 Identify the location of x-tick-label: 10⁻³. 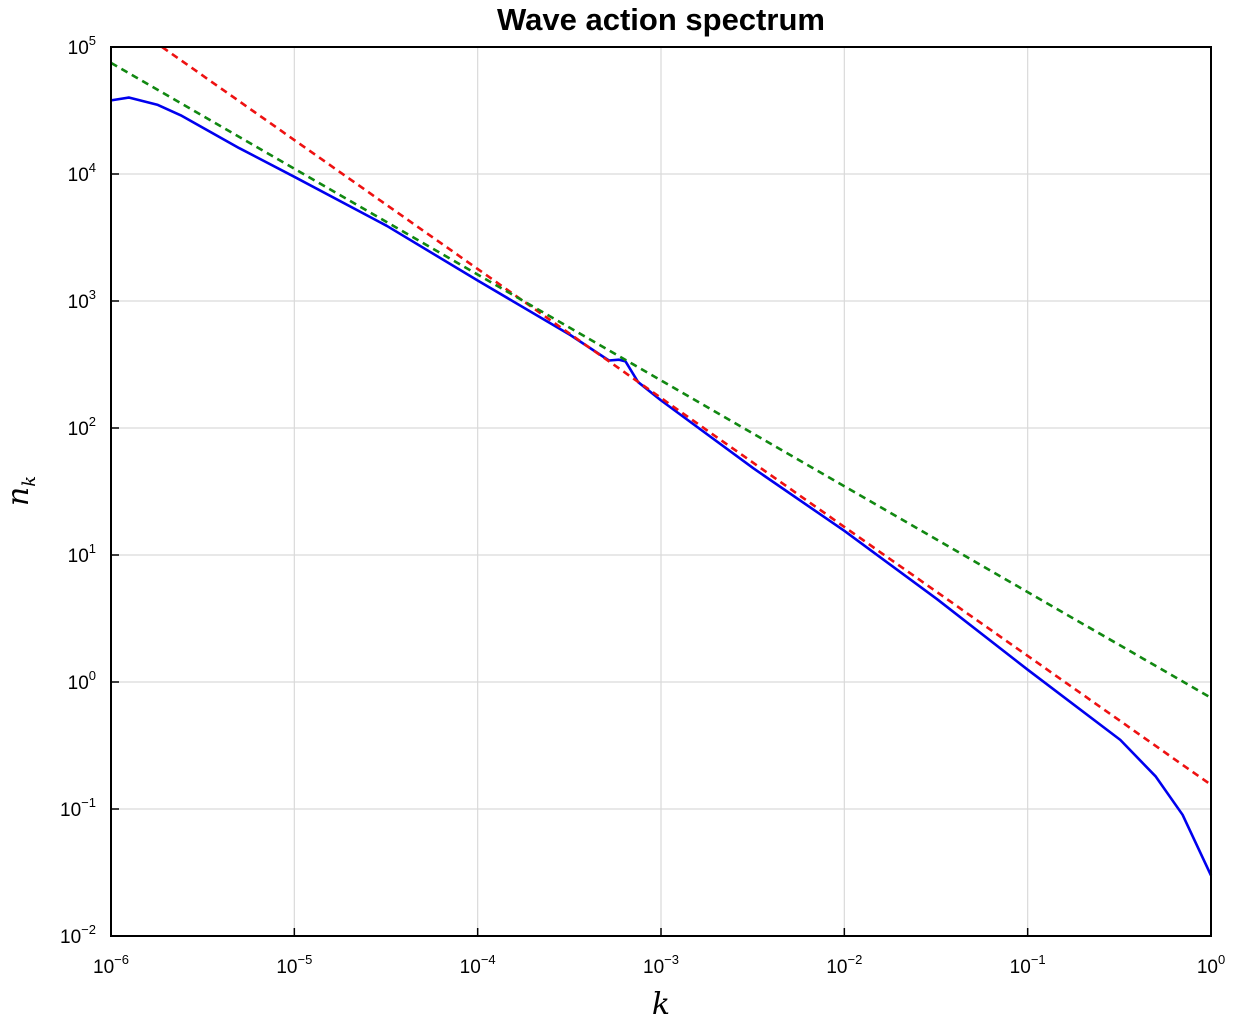
(661, 965).